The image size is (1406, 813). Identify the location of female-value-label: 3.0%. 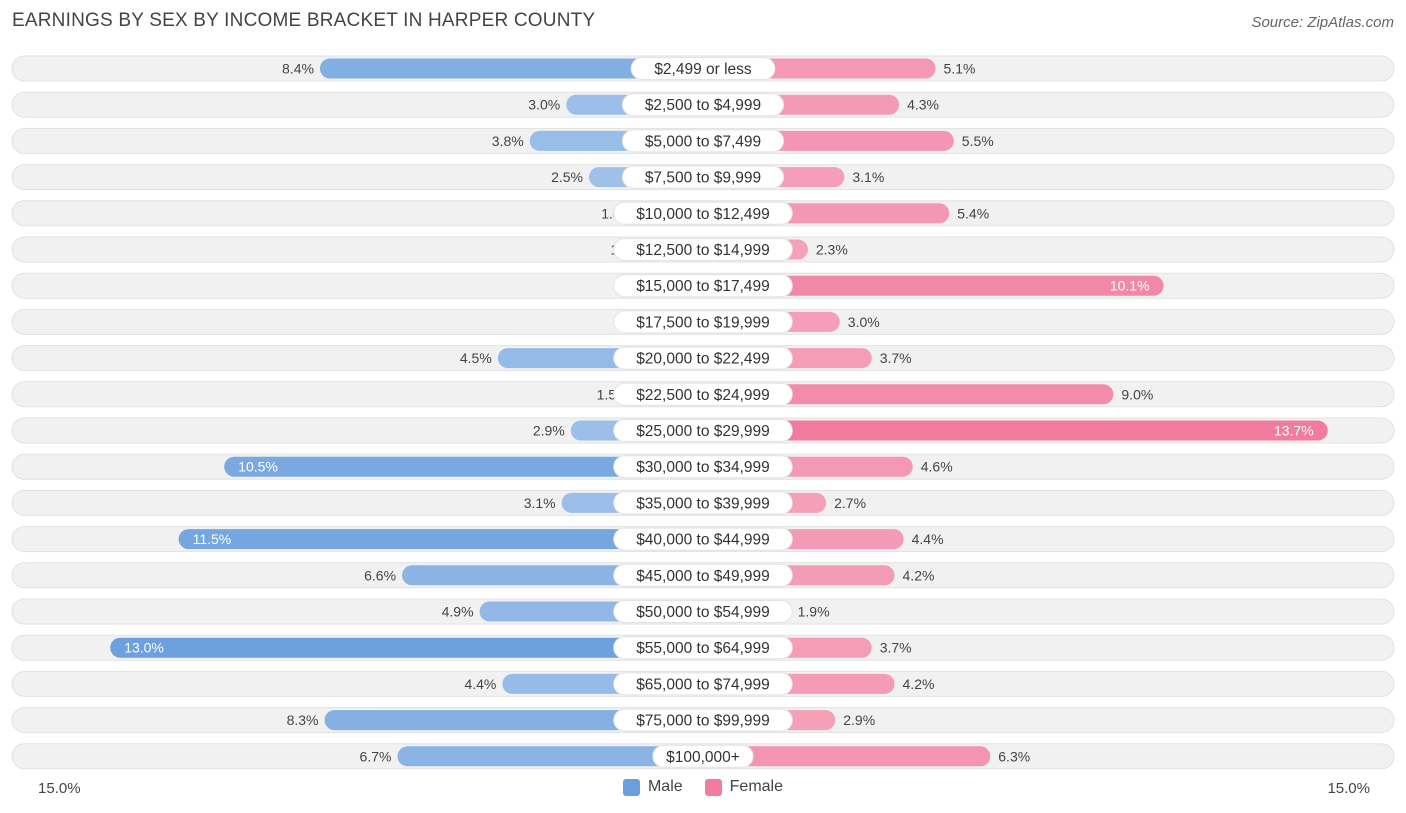
(864, 322).